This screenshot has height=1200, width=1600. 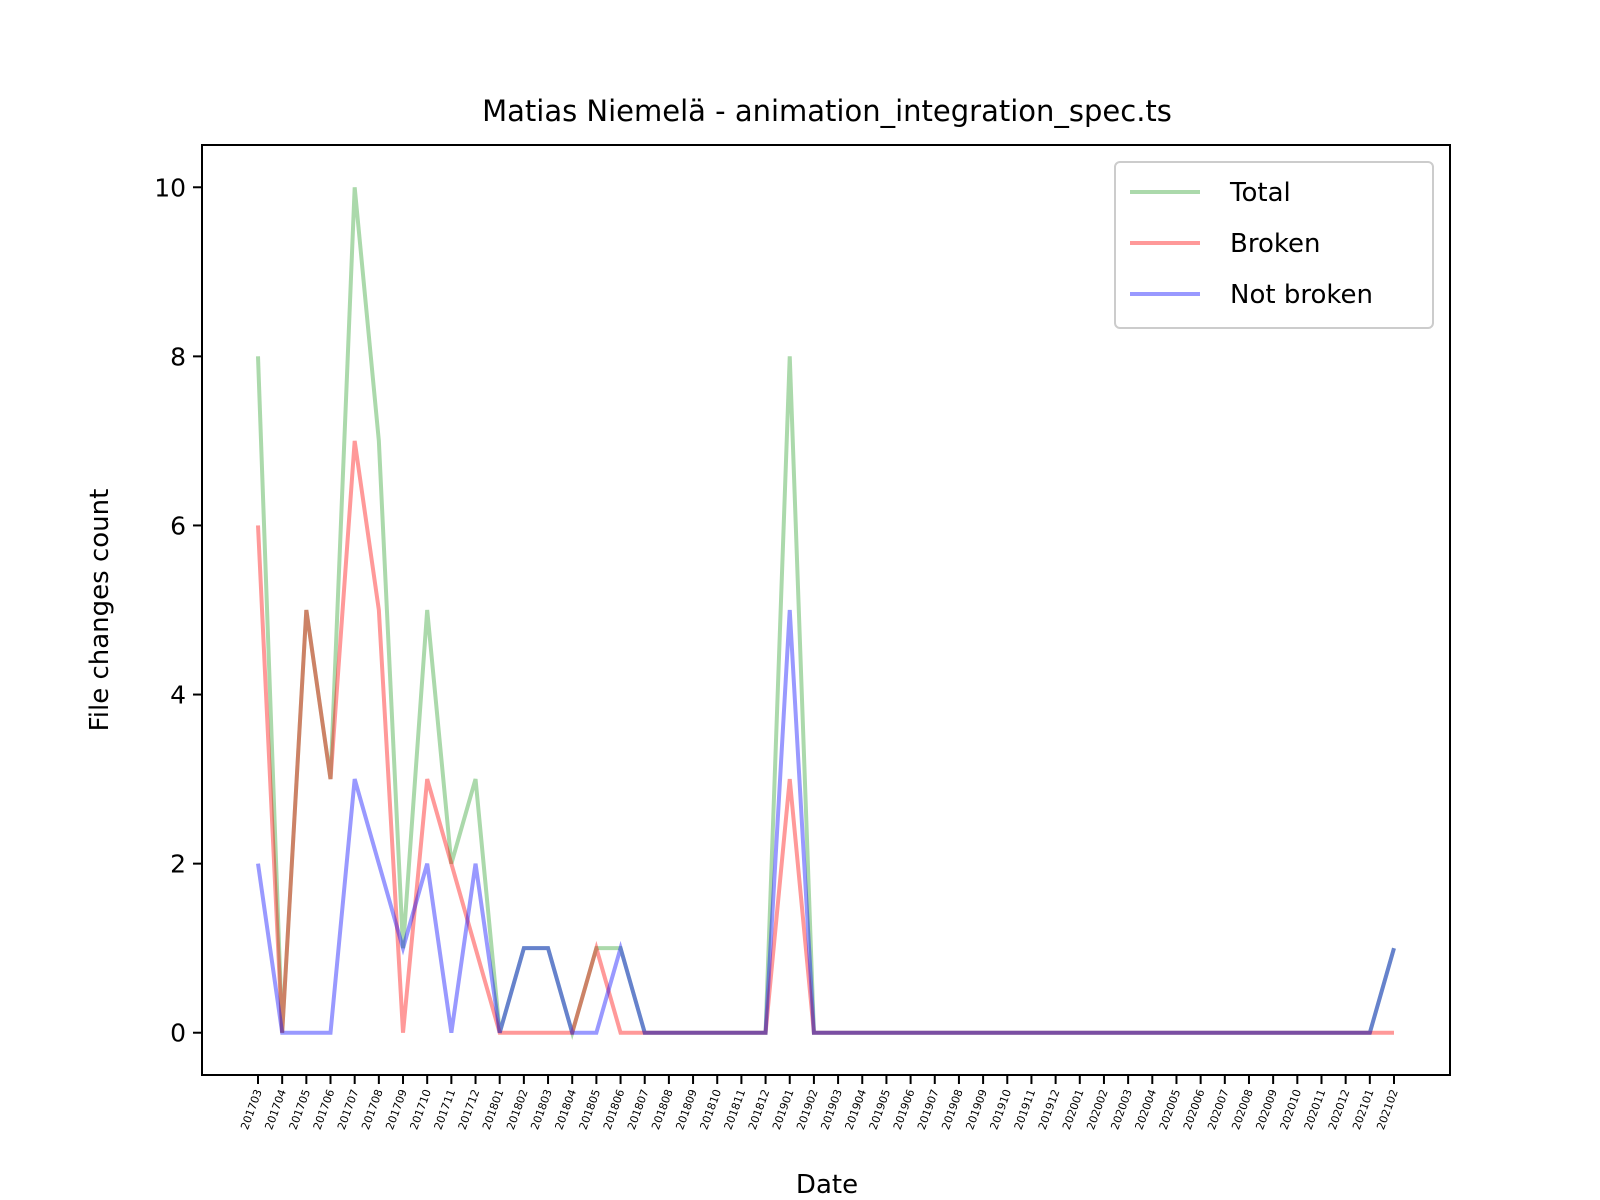 I want to click on legend-label: Not broken, so click(x=1301, y=295).